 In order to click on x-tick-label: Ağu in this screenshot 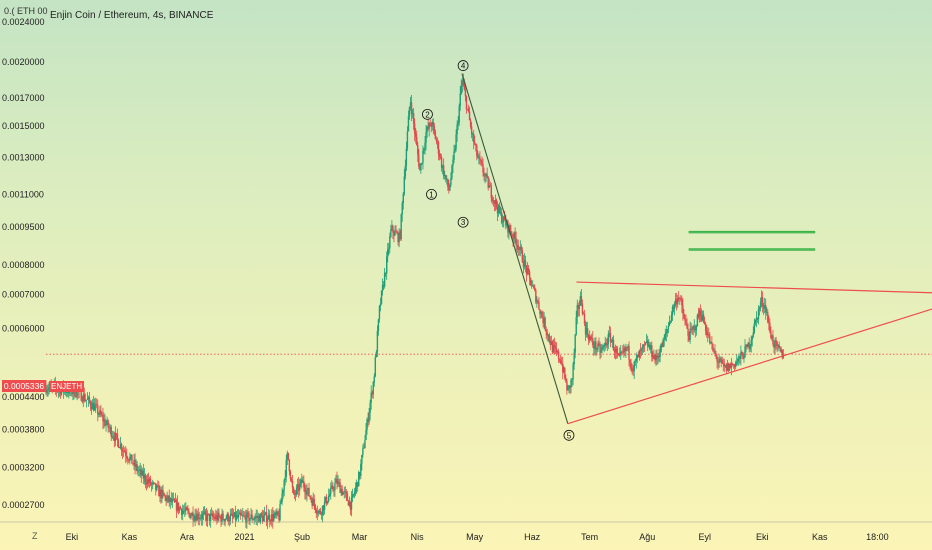, I will do `click(647, 537)`.